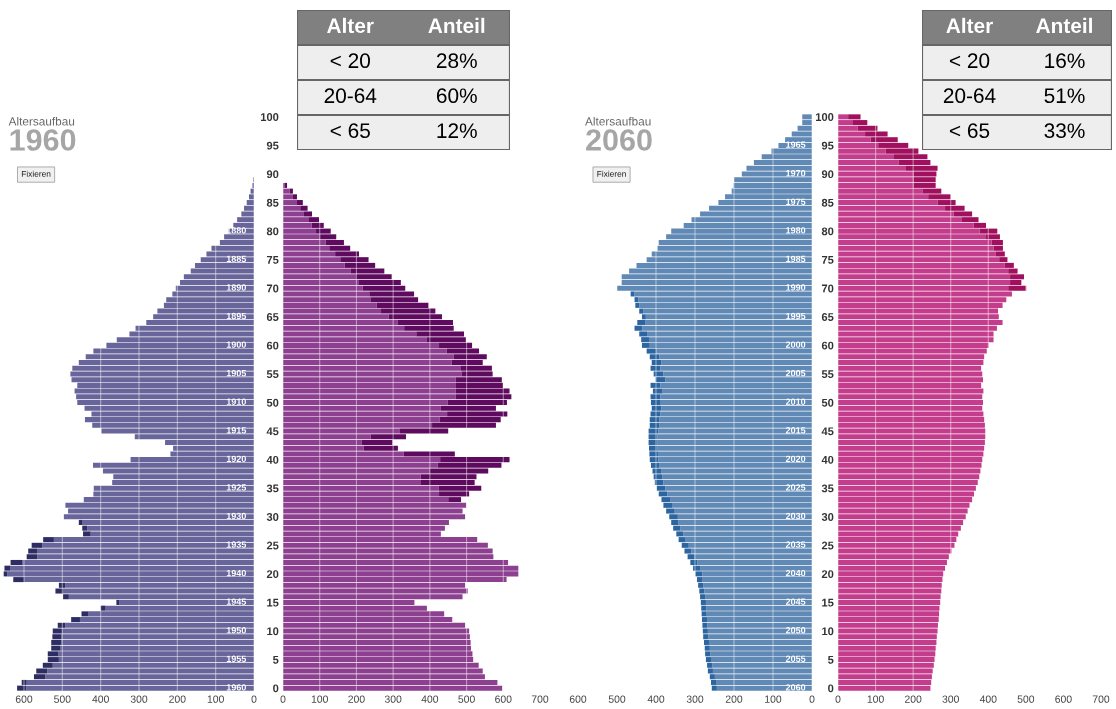 Image resolution: width=1116 pixels, height=709 pixels. What do you see at coordinates (236, 287) in the screenshot?
I see `annotation: 1890` at bounding box center [236, 287].